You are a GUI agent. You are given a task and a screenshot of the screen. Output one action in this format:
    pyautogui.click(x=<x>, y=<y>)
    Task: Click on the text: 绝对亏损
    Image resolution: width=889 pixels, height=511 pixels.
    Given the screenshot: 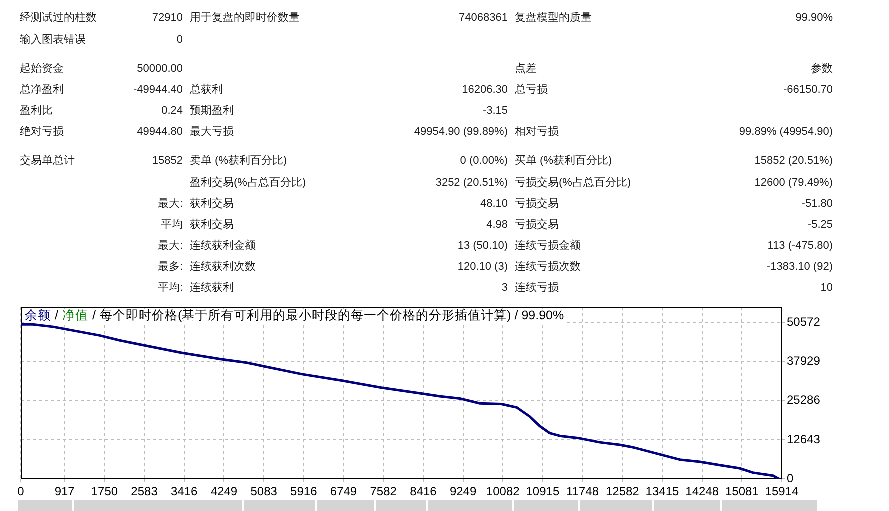 What is the action you would take?
    pyautogui.click(x=42, y=132)
    